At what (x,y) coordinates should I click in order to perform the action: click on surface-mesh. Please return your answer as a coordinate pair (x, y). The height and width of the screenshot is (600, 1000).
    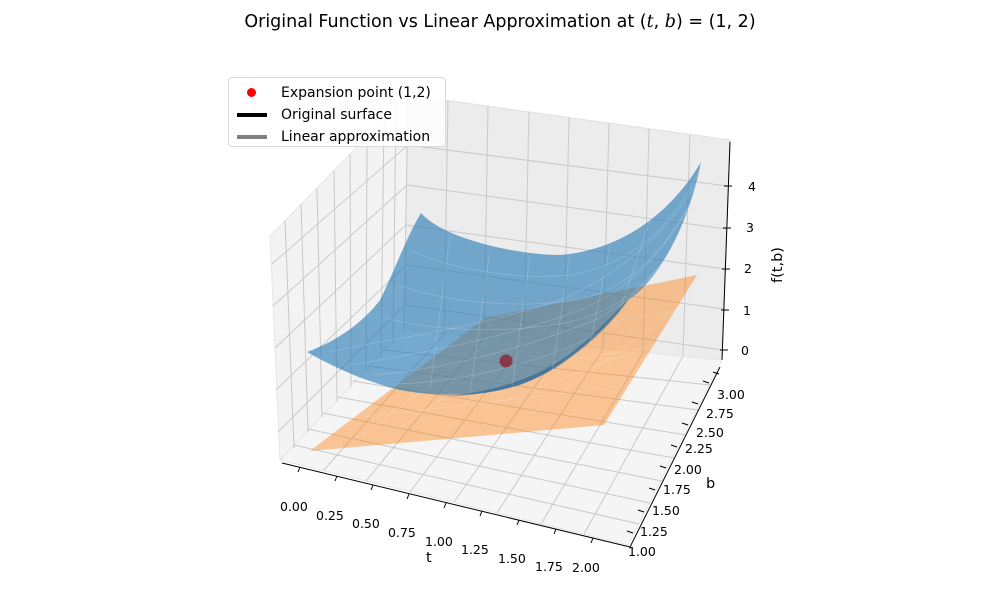
    Looking at the image, I should click on (515, 281).